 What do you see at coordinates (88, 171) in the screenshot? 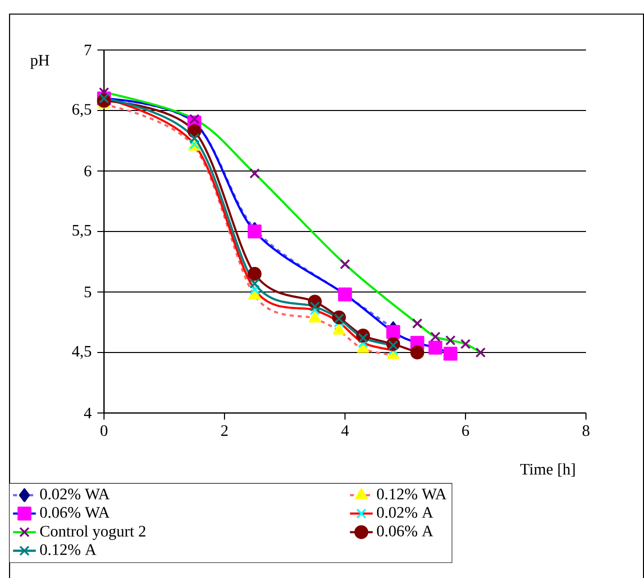
I see `y-tick-label: 6` at bounding box center [88, 171].